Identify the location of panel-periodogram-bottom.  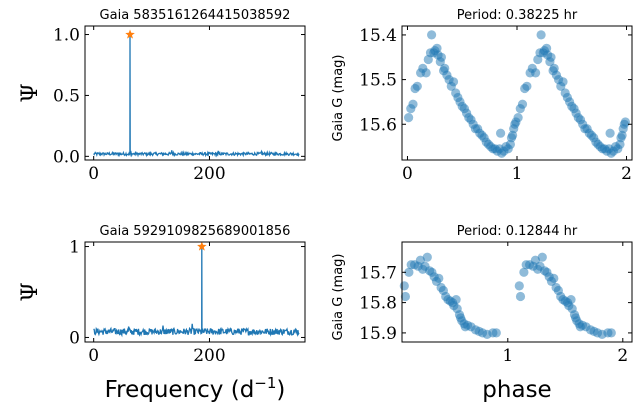
(195, 292).